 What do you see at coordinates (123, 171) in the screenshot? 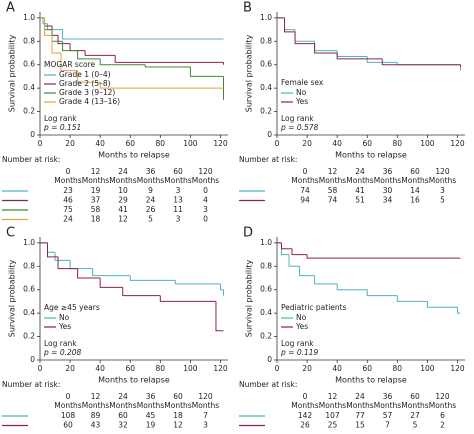
I see `risk-time: 24` at bounding box center [123, 171].